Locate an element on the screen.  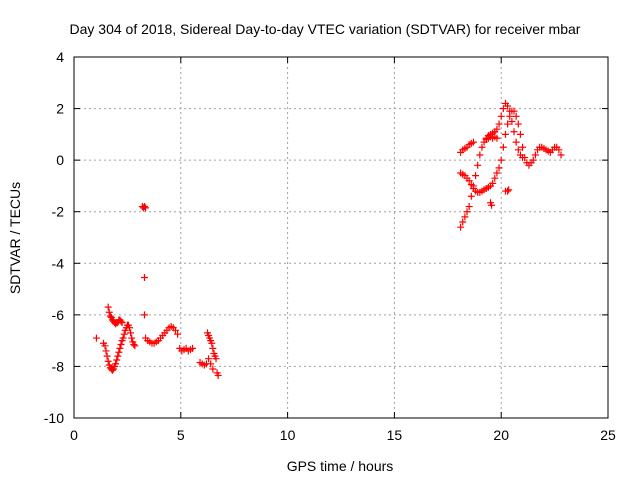
y-tick-label: -4 is located at coordinates (58, 263).